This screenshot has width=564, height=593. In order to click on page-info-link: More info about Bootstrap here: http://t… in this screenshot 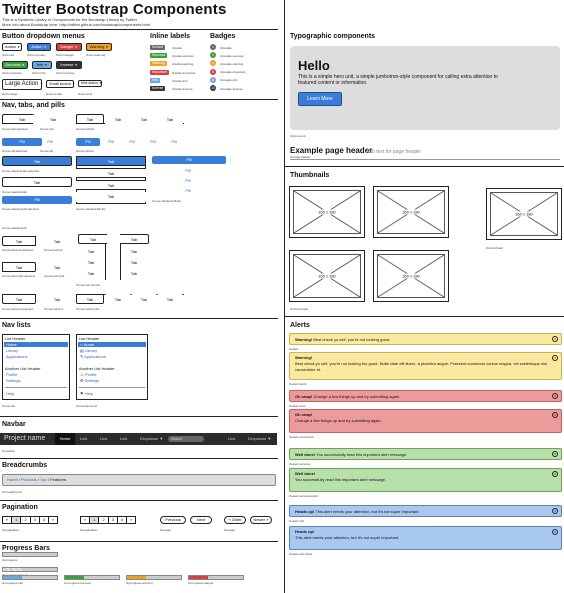, I will do `click(76, 24)`.